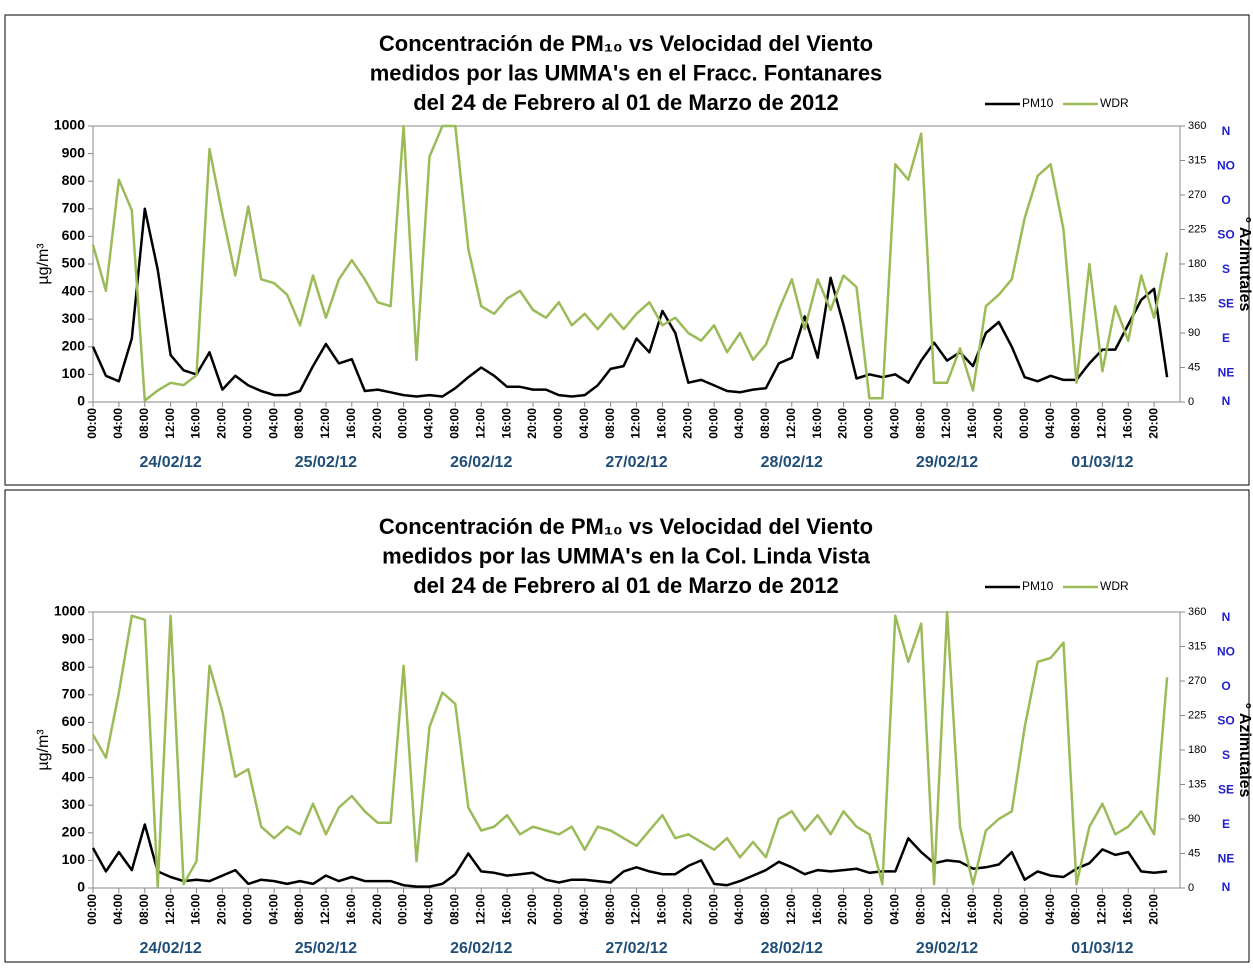 This screenshot has height=972, width=1253. What do you see at coordinates (74, 721) in the screenshot?
I see `y-tick-label: 600` at bounding box center [74, 721].